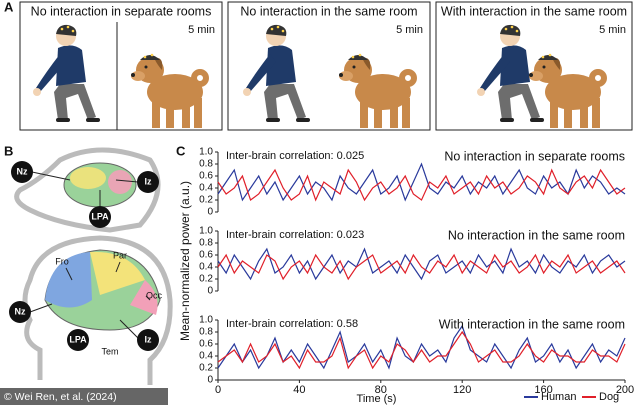 This screenshot has height=405, width=634. Describe the element at coordinates (543, 390) in the screenshot. I see `x-tick-label: 160` at that location.